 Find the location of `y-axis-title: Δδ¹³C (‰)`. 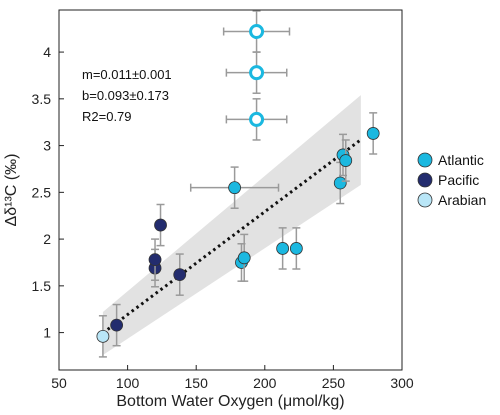

y-axis-title: Δδ¹³C (‰) is located at coordinates (11, 190).